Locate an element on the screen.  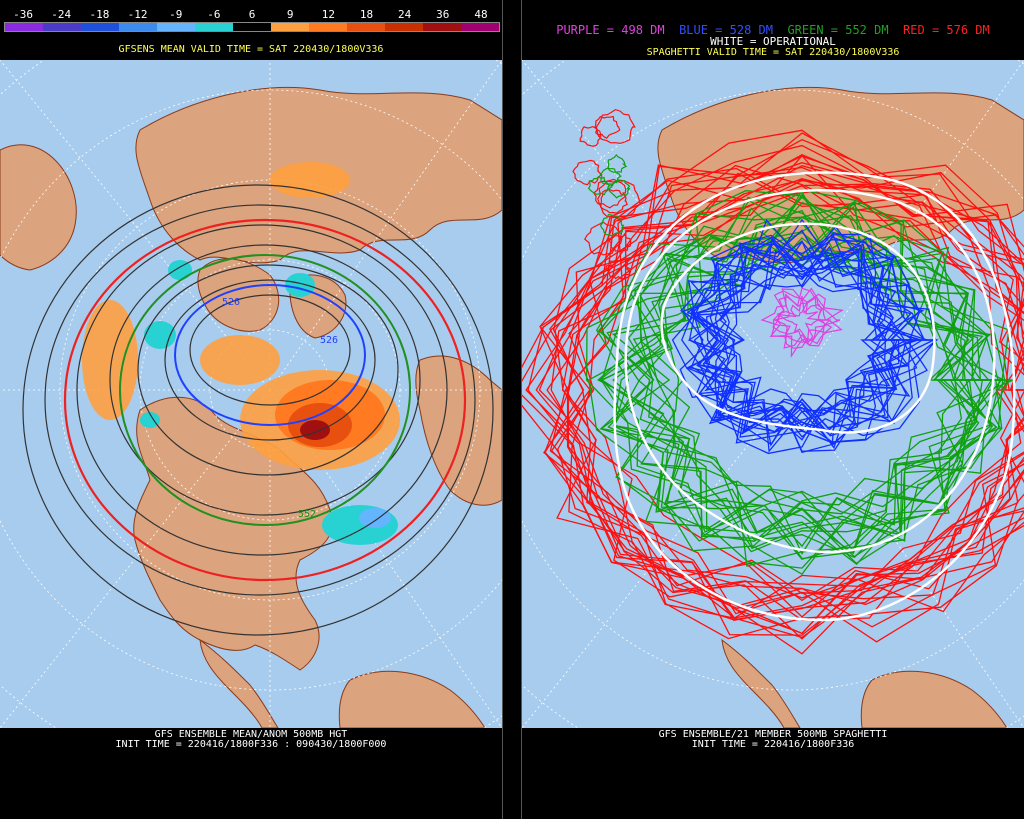
legend-green: GREEN = 552 DM is located at coordinates (838, 30).